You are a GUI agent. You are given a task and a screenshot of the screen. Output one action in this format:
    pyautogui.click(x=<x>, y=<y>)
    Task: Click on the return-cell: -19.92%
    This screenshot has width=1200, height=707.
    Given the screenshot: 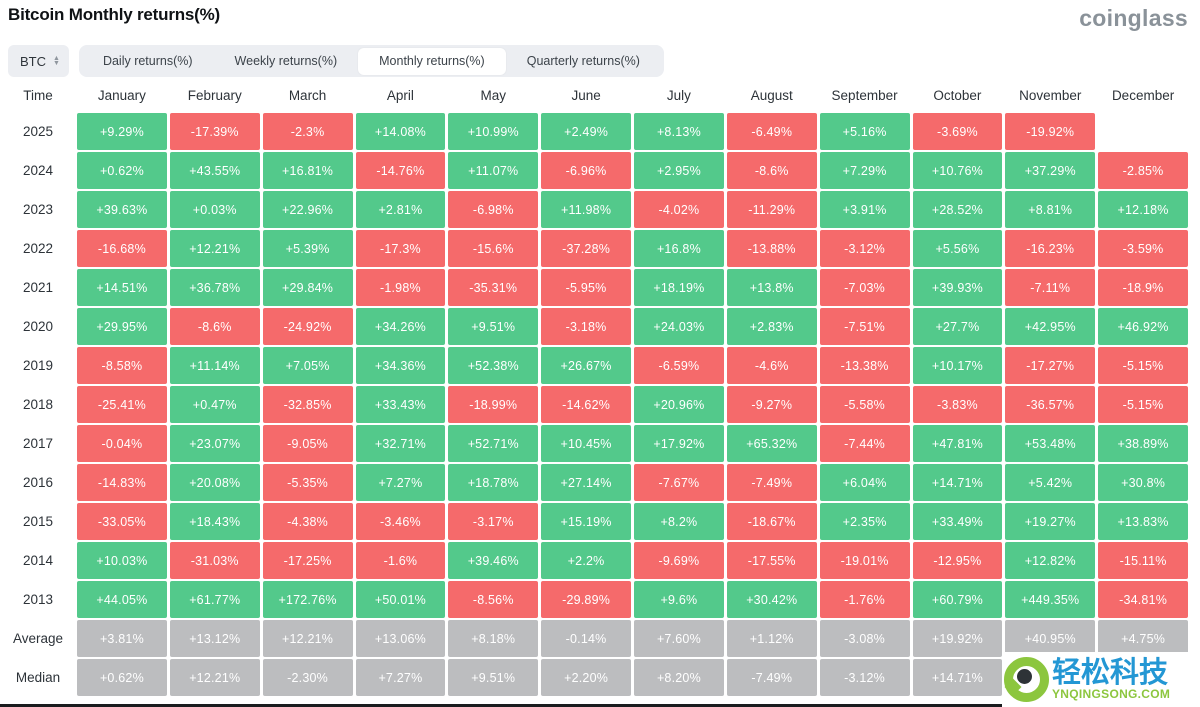 What is the action you would take?
    pyautogui.click(x=1050, y=131)
    